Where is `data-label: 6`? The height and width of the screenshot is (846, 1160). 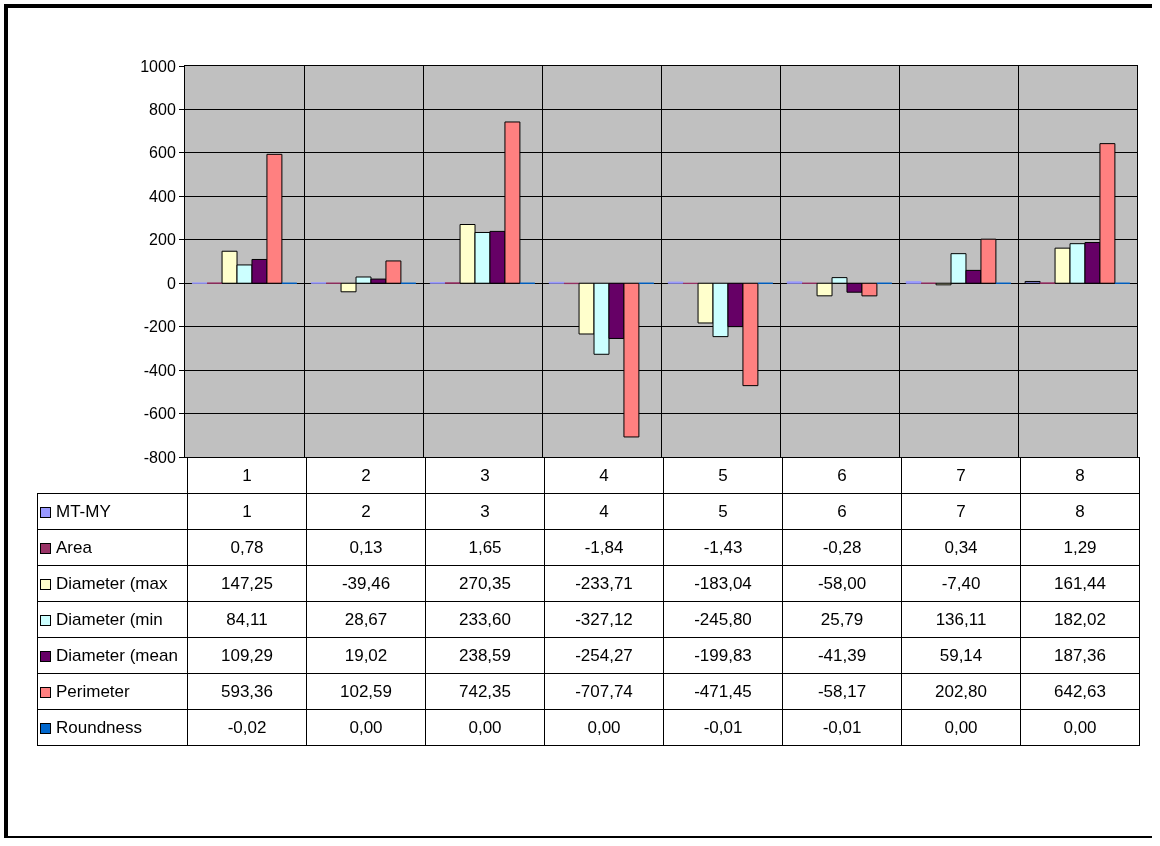 data-label: 6 is located at coordinates (842, 475).